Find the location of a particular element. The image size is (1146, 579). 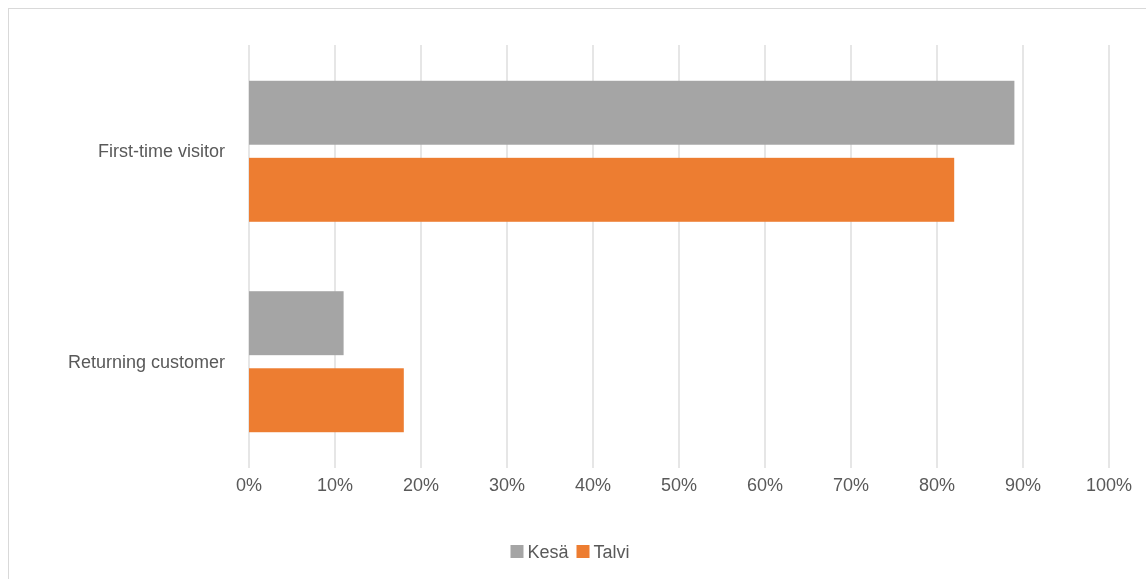

x-tick-label: 90% is located at coordinates (1023, 485).